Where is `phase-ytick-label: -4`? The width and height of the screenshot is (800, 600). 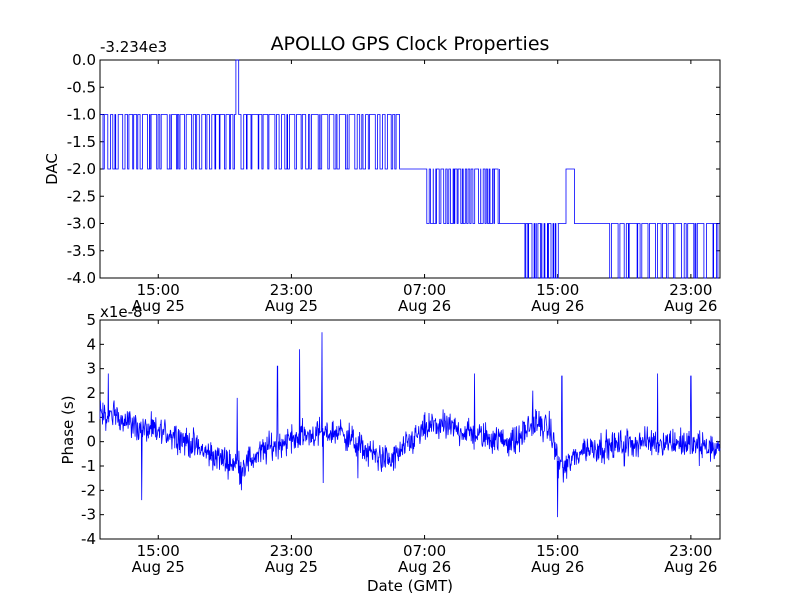
phase-ytick-label: -4 is located at coordinates (88, 539).